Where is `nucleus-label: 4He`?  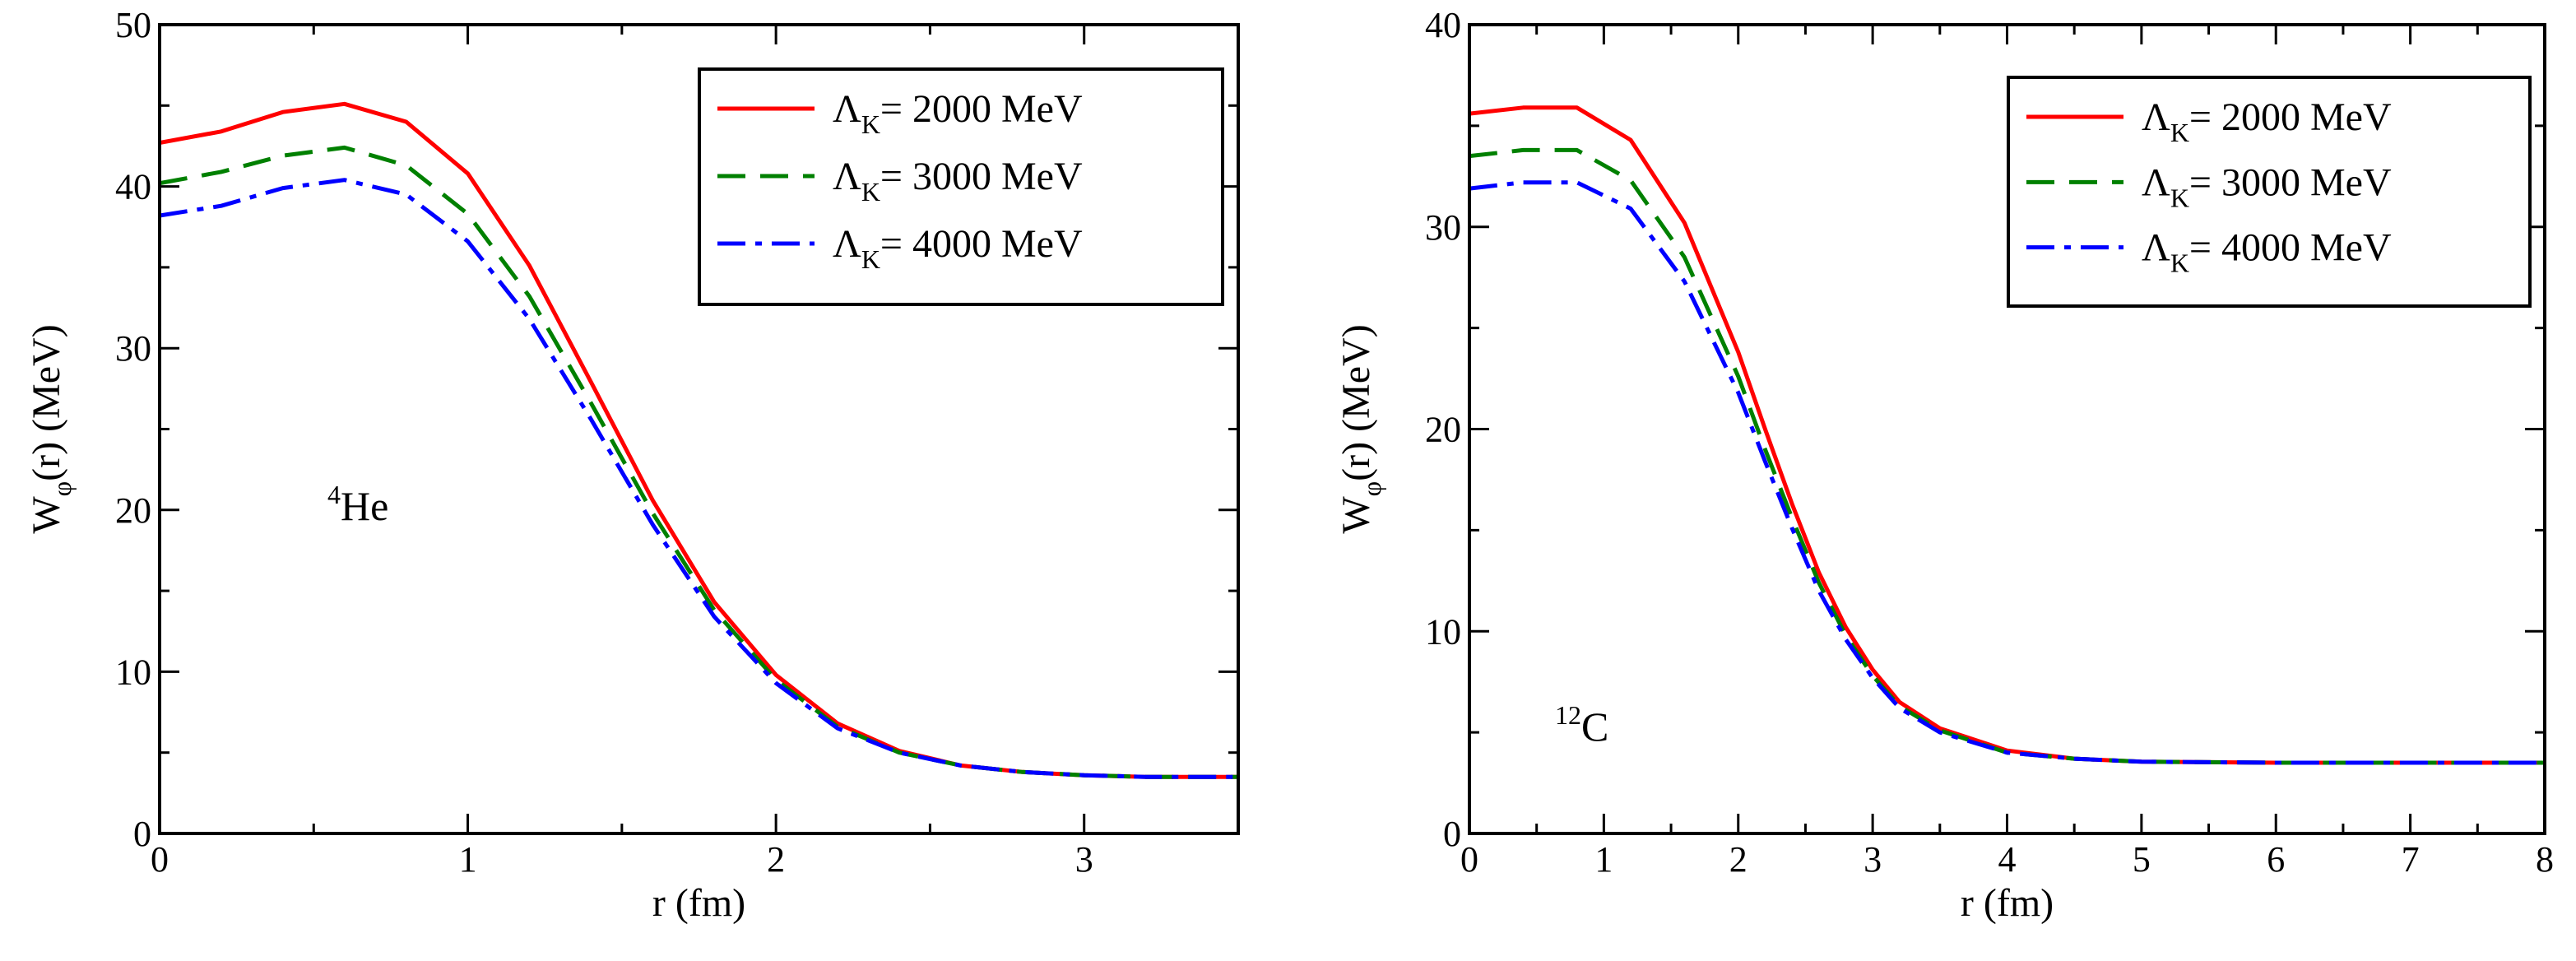
nucleus-label: 4He is located at coordinates (357, 505).